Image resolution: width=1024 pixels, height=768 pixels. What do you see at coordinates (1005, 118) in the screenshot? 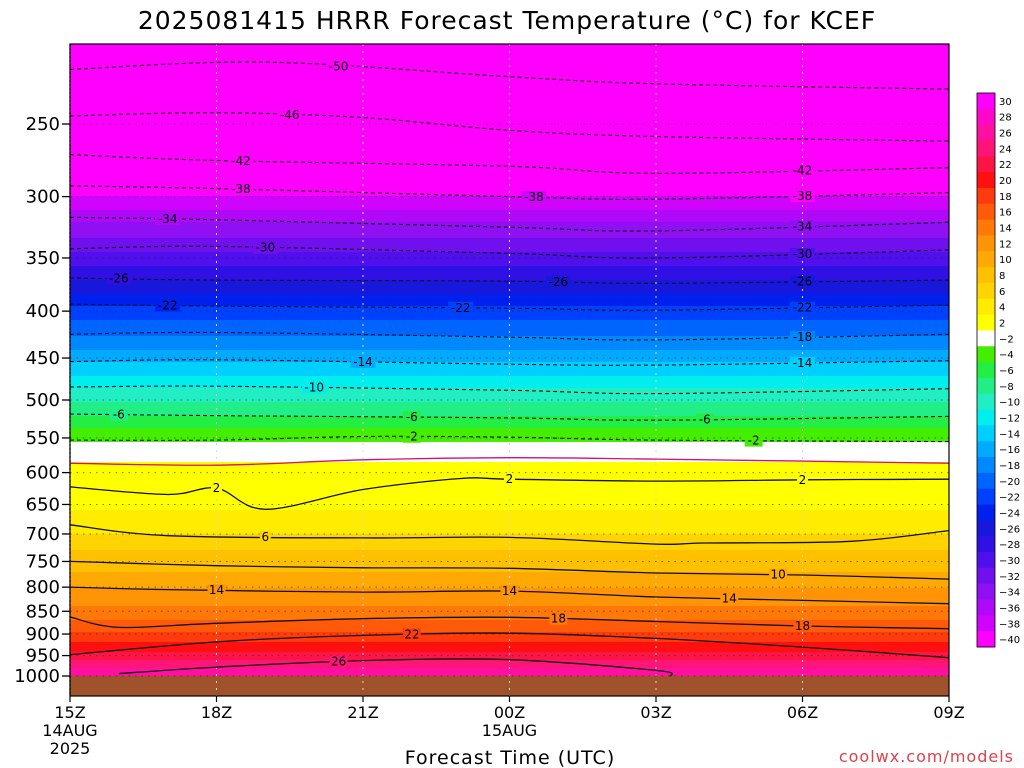
I see `colorbar-label: 28` at bounding box center [1005, 118].